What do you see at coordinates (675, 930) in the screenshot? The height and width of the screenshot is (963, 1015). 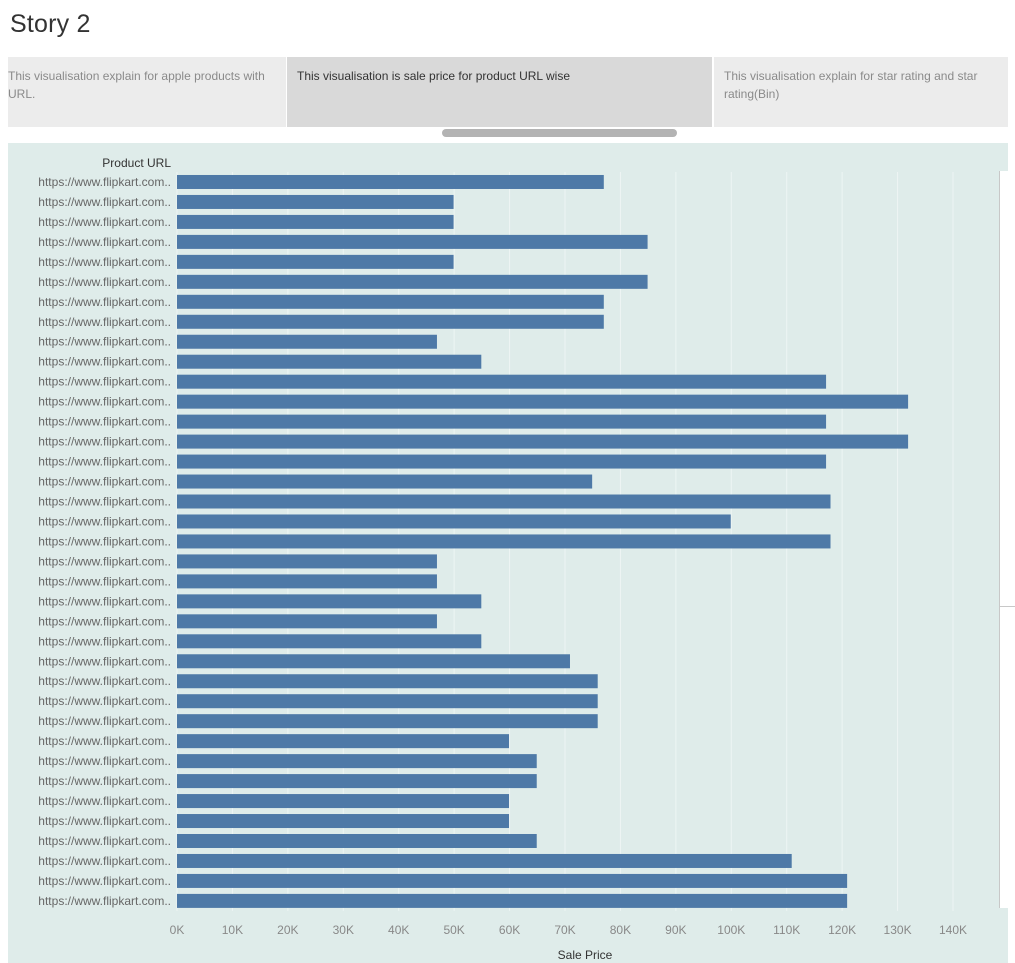 I see `x-tick-label: 90K` at bounding box center [675, 930].